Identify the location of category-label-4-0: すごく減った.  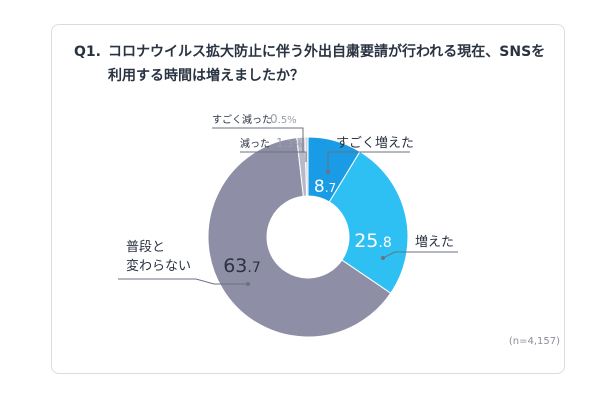
(242, 119).